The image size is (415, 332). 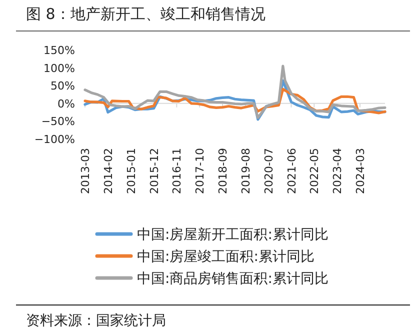 I want to click on x-tick-label: 2023-04, so click(x=337, y=171).